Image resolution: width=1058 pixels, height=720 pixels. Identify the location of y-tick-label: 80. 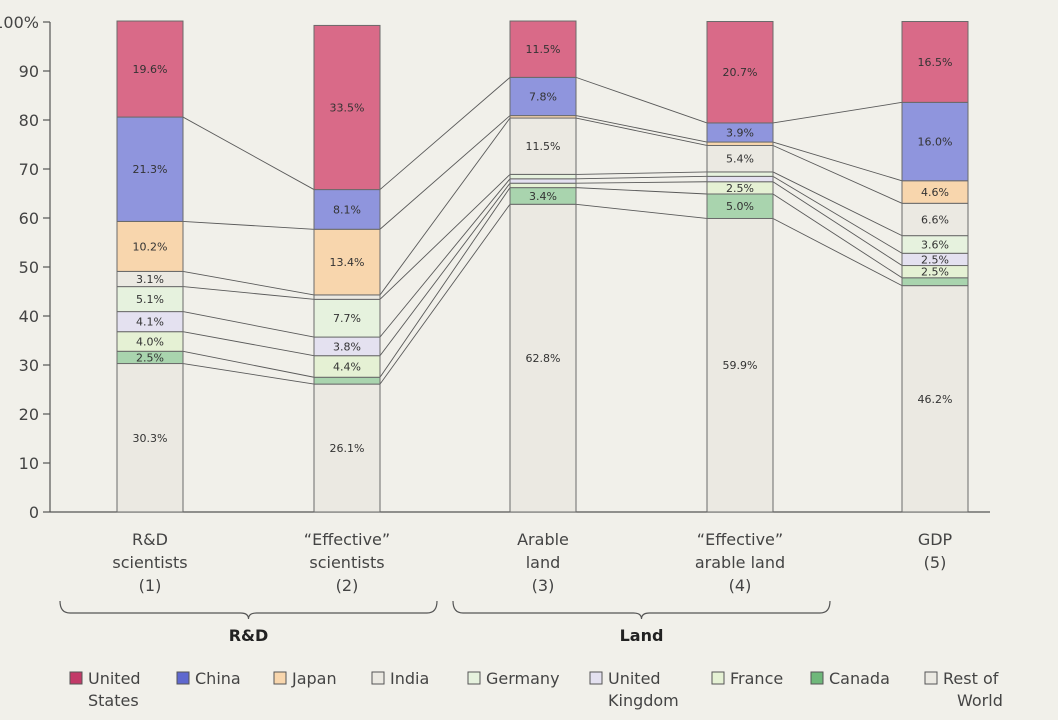
(29, 120).